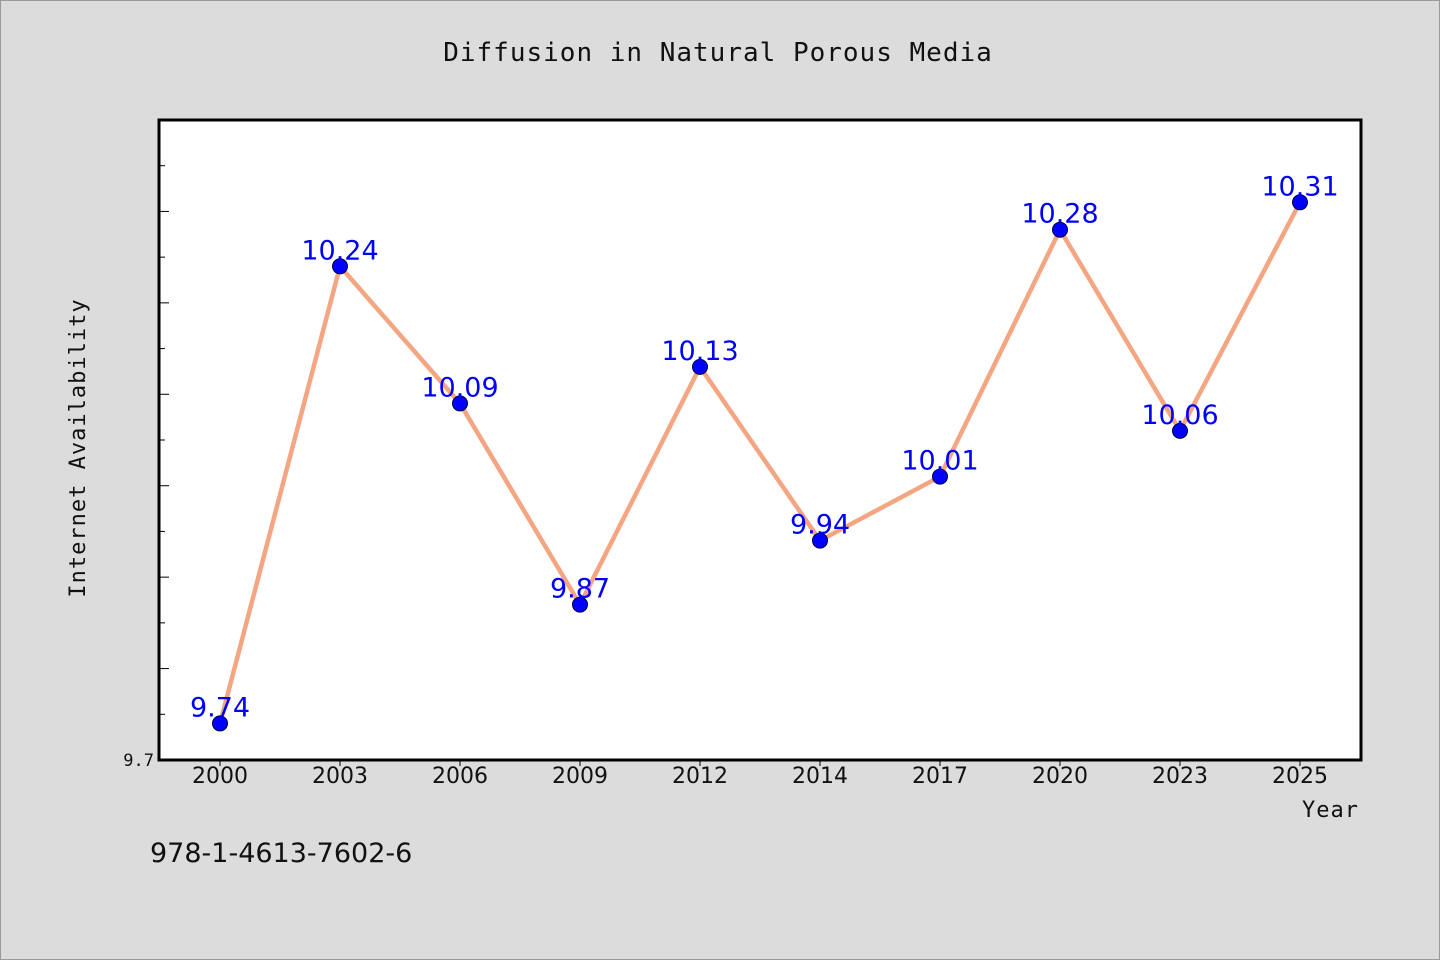  Describe the element at coordinates (580, 776) in the screenshot. I see `x-tick-label: 2009` at that location.